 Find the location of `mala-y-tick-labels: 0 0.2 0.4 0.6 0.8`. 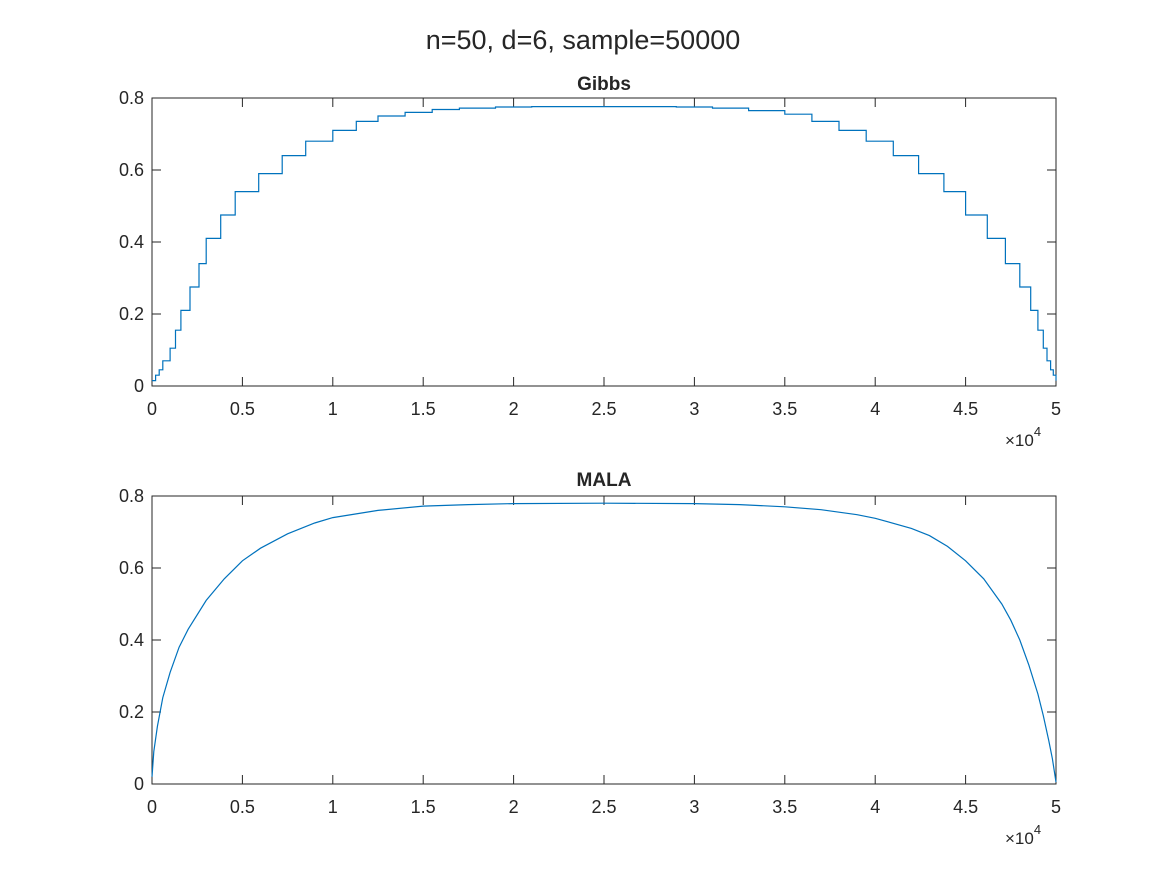

mala-y-tick-labels: 0 0.2 0.4 0.6 0.8 is located at coordinates (131, 640).